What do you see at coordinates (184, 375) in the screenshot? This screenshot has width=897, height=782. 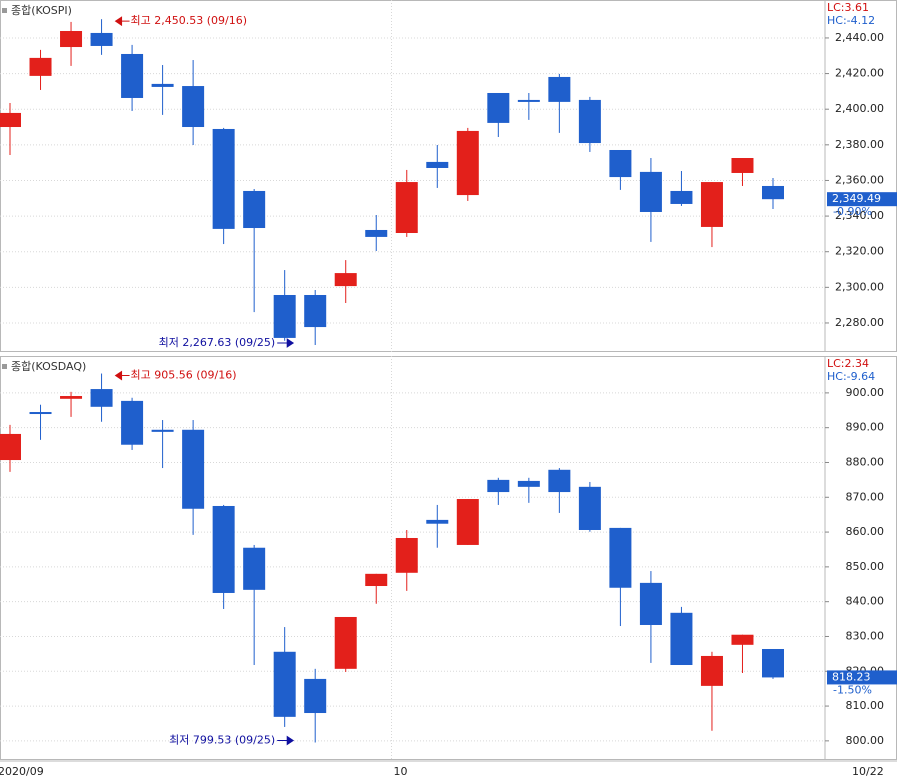 I see `high-annotation: 최고 905.56 (09/16)` at bounding box center [184, 375].